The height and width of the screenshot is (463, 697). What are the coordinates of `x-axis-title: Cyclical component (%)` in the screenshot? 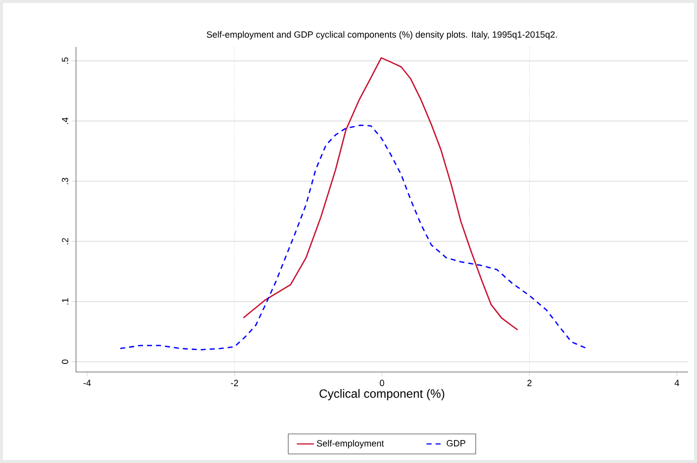 It's located at (382, 394).